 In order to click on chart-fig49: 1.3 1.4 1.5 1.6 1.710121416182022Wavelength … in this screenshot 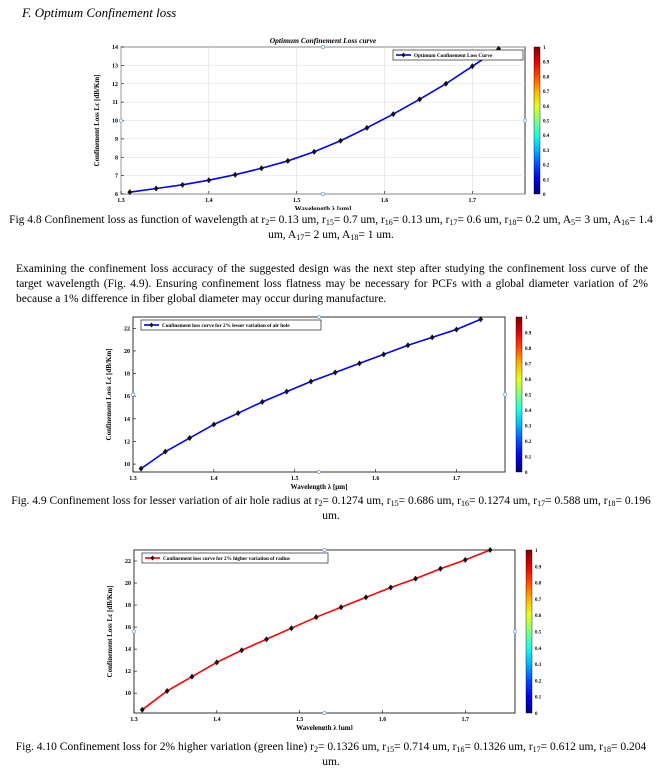, I will do `click(318, 403)`.